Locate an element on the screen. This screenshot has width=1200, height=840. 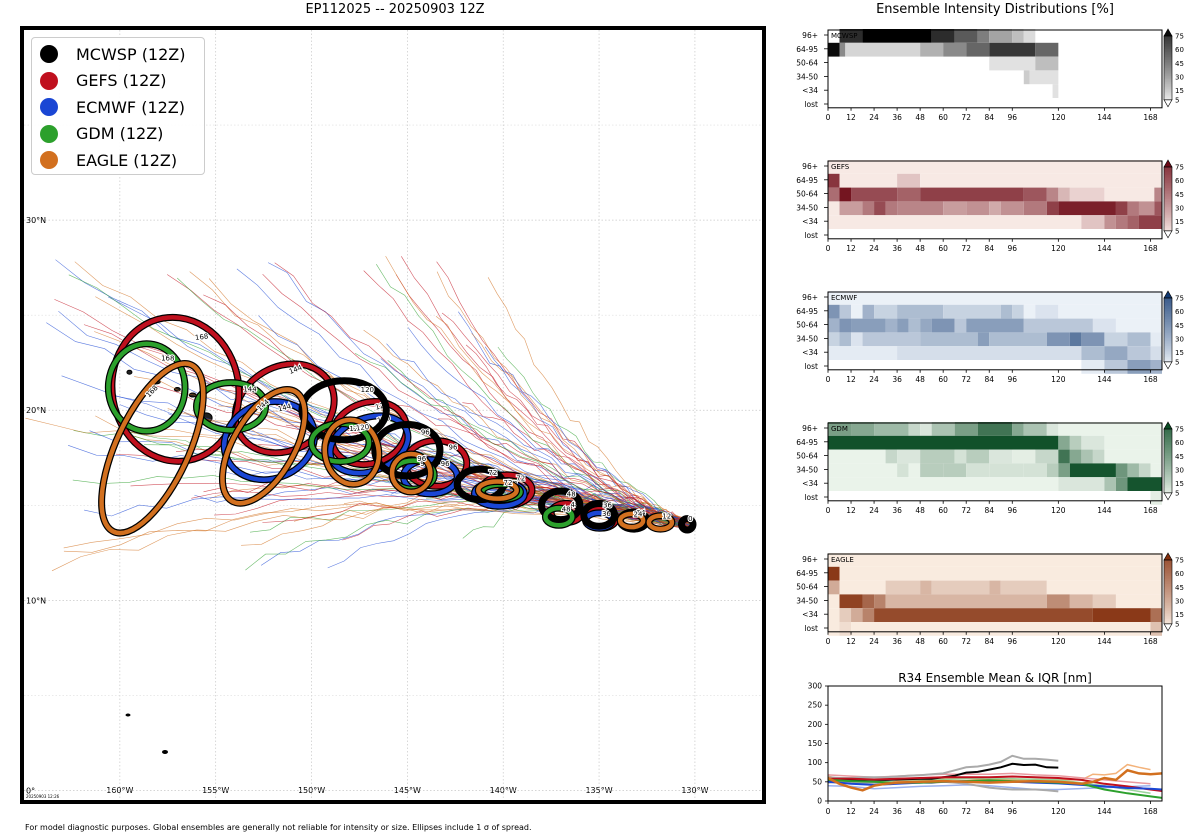
row-label: <34 is located at coordinates (810, 90).